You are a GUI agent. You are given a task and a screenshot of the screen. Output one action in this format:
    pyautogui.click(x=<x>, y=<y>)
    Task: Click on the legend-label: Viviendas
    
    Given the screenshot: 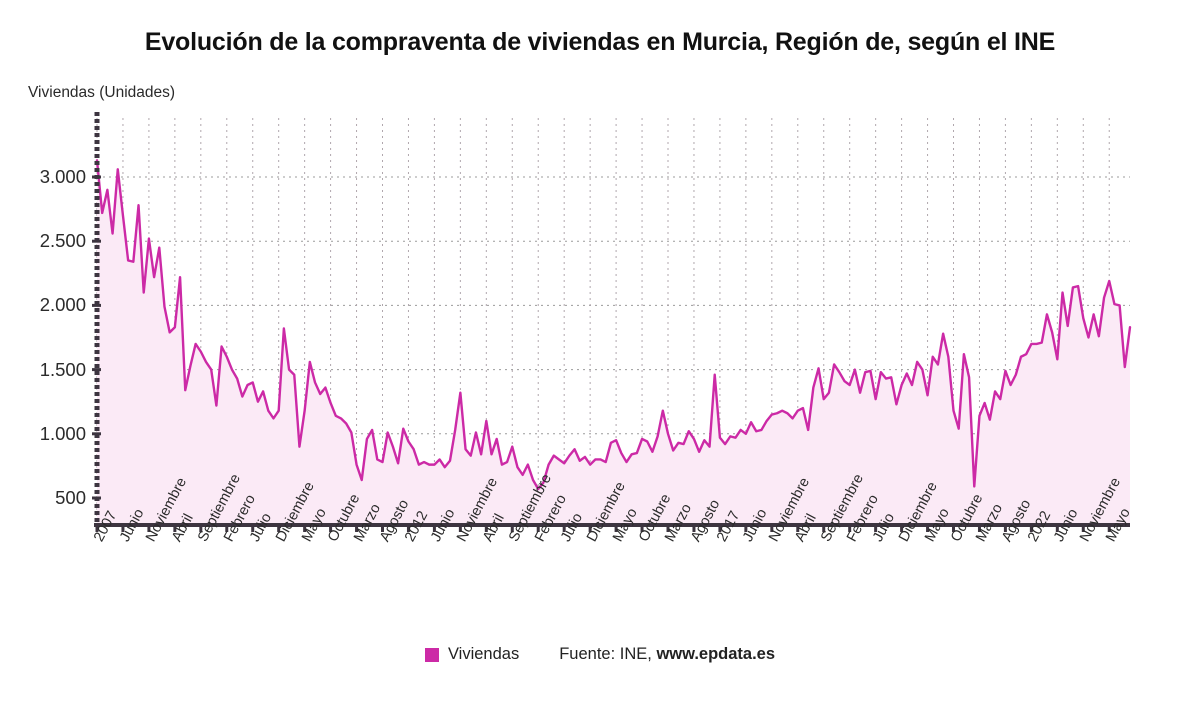 What is the action you would take?
    pyautogui.click(x=483, y=654)
    